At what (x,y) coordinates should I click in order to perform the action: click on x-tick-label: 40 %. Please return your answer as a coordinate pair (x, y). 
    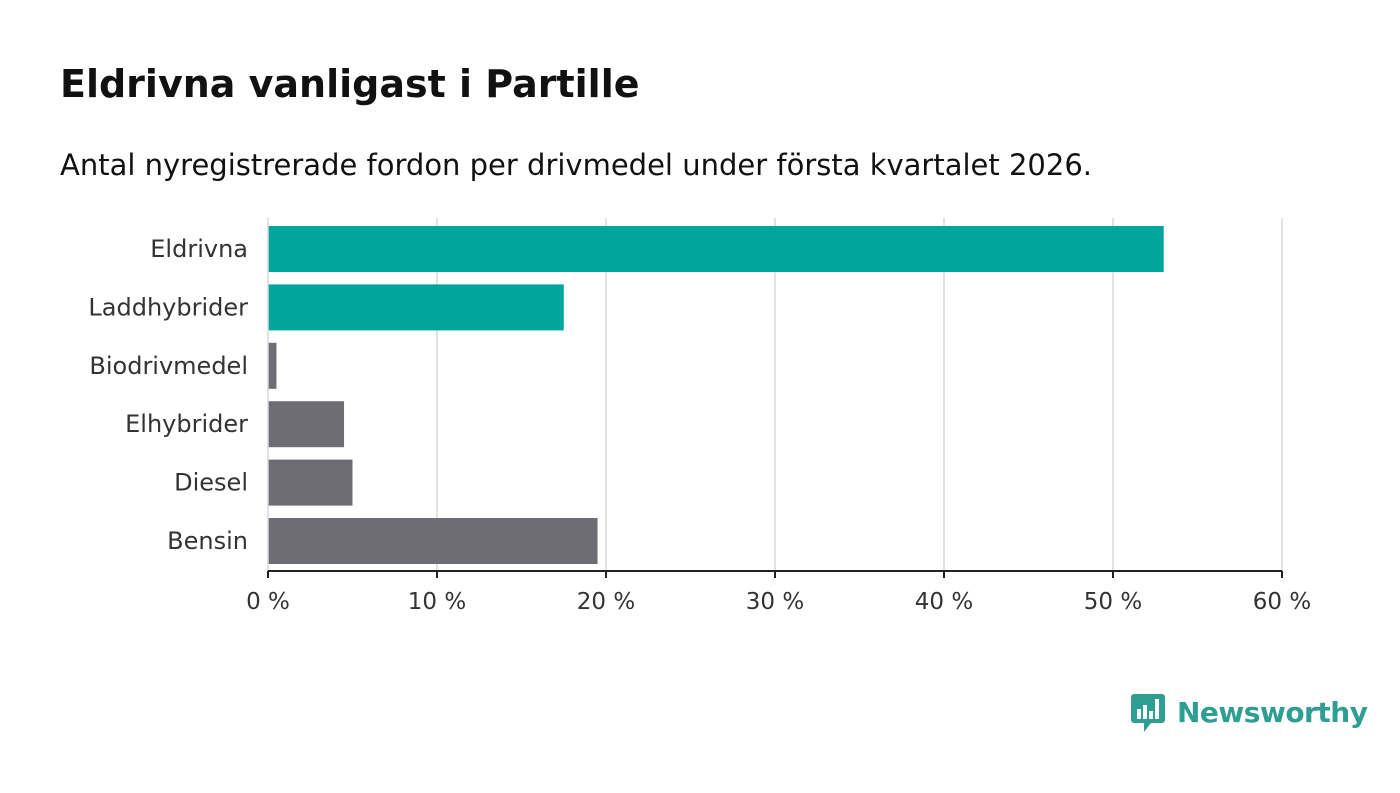
    Looking at the image, I should click on (944, 602).